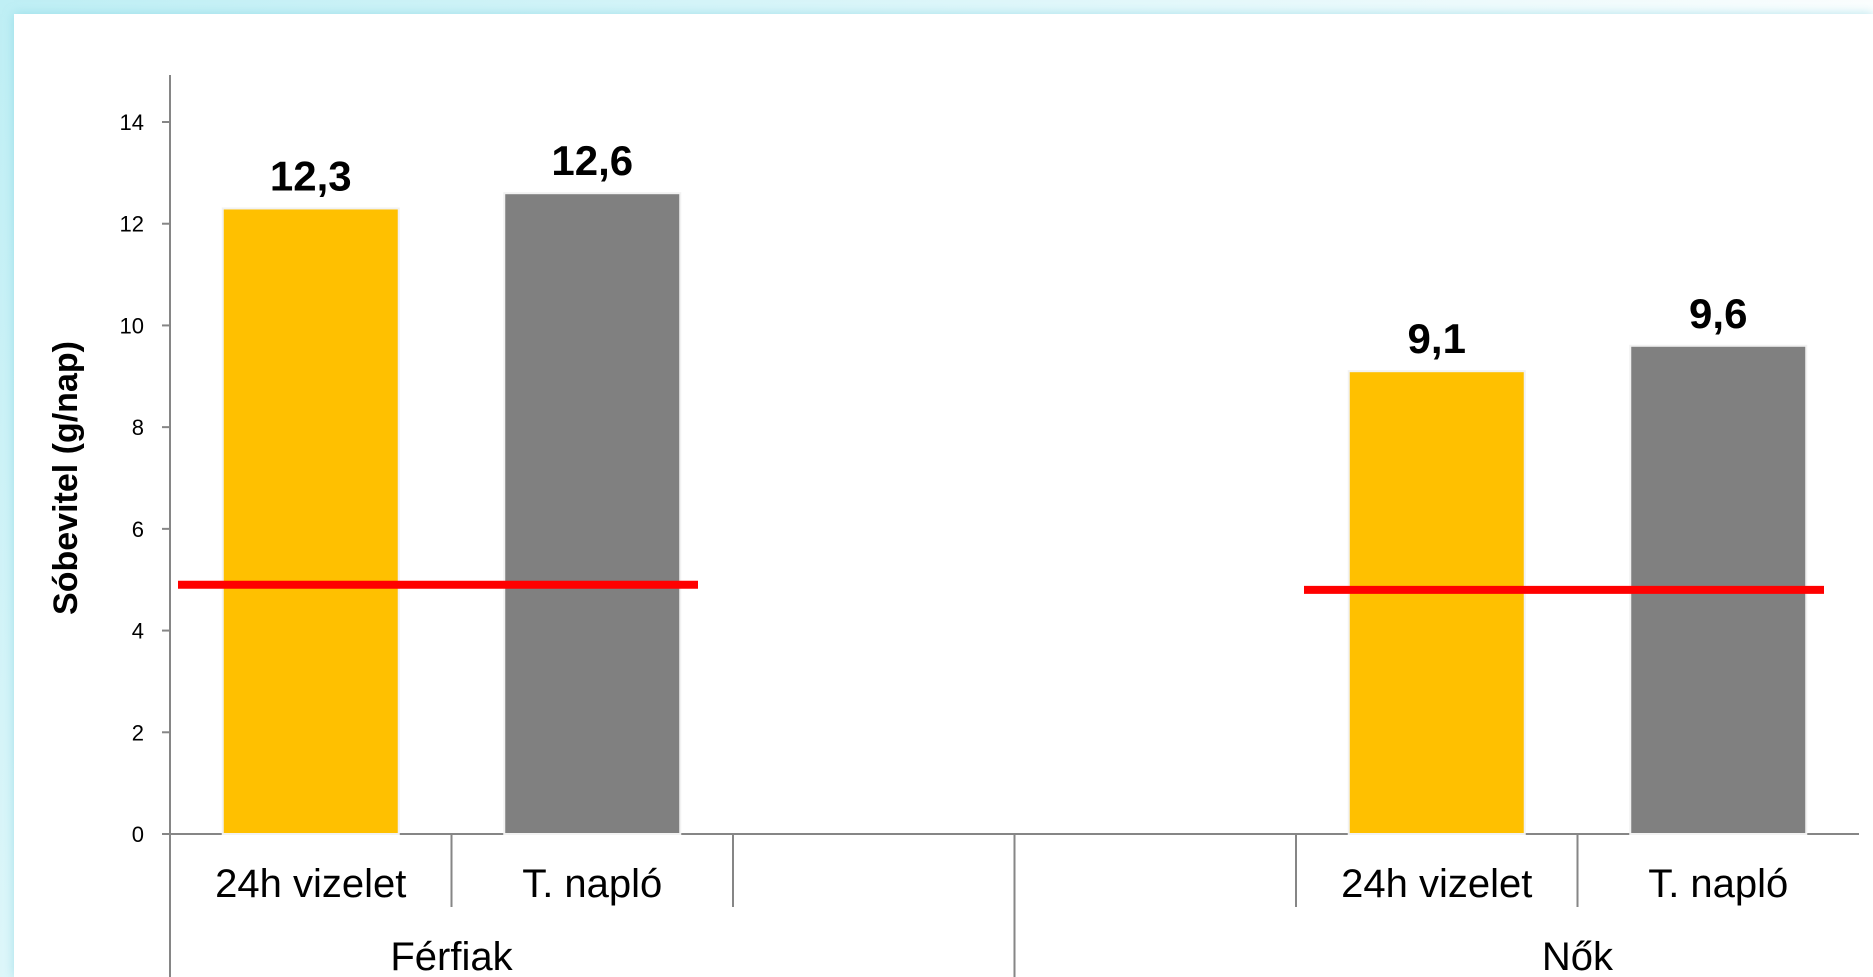  What do you see at coordinates (1437, 338) in the screenshot?
I see `data-label: 9,1` at bounding box center [1437, 338].